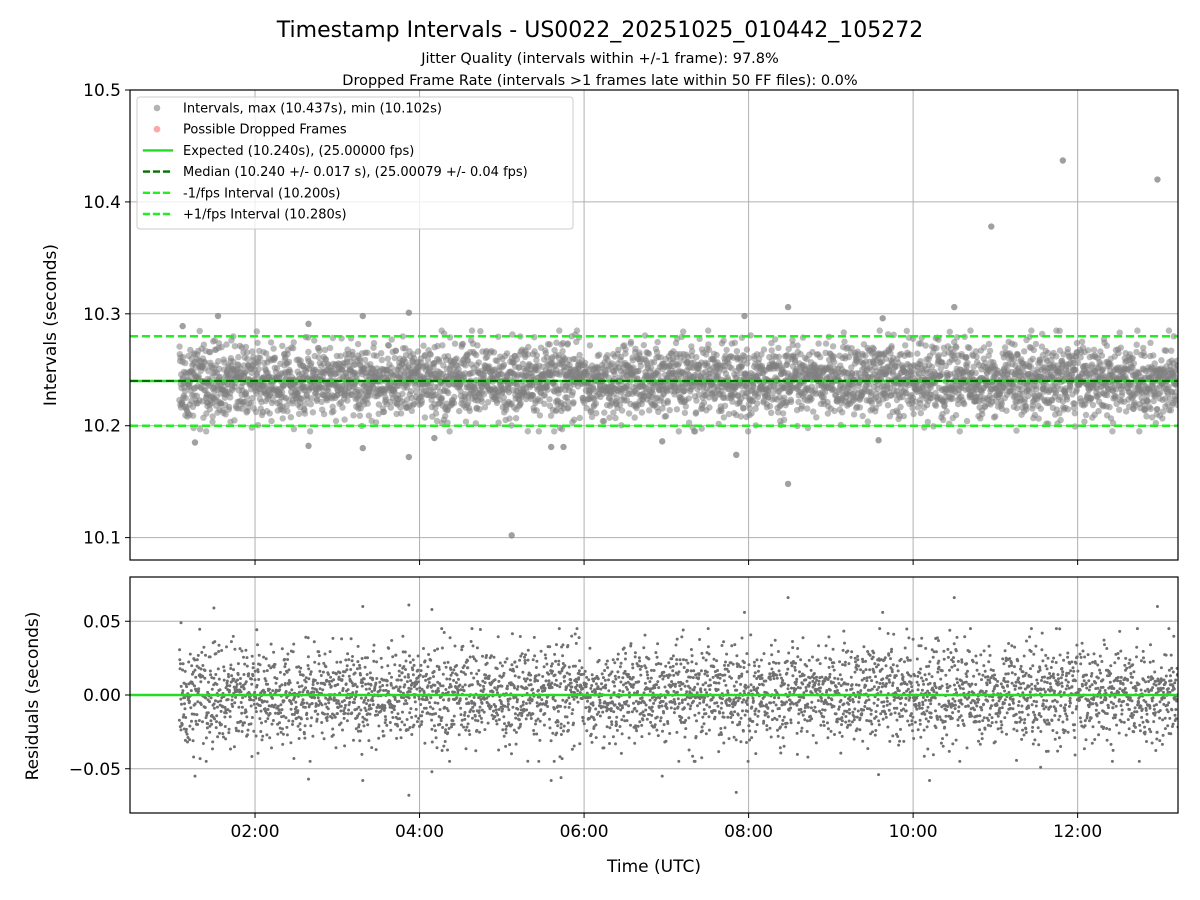  What do you see at coordinates (312, 109) in the screenshot?
I see `legend-label-0: Intervals, max (10.437s), min (10.102s)` at bounding box center [312, 109].